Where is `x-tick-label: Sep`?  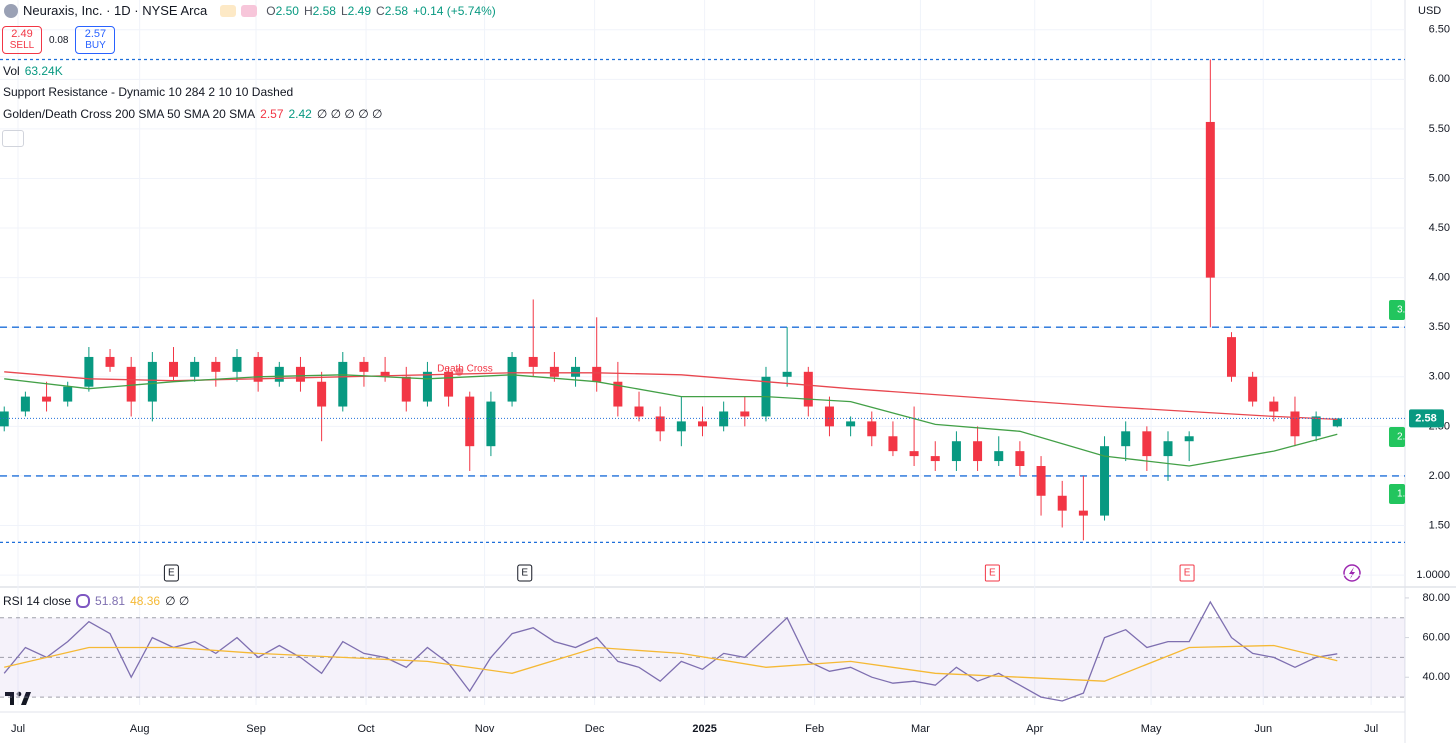 x-tick-label: Sep is located at coordinates (256, 729).